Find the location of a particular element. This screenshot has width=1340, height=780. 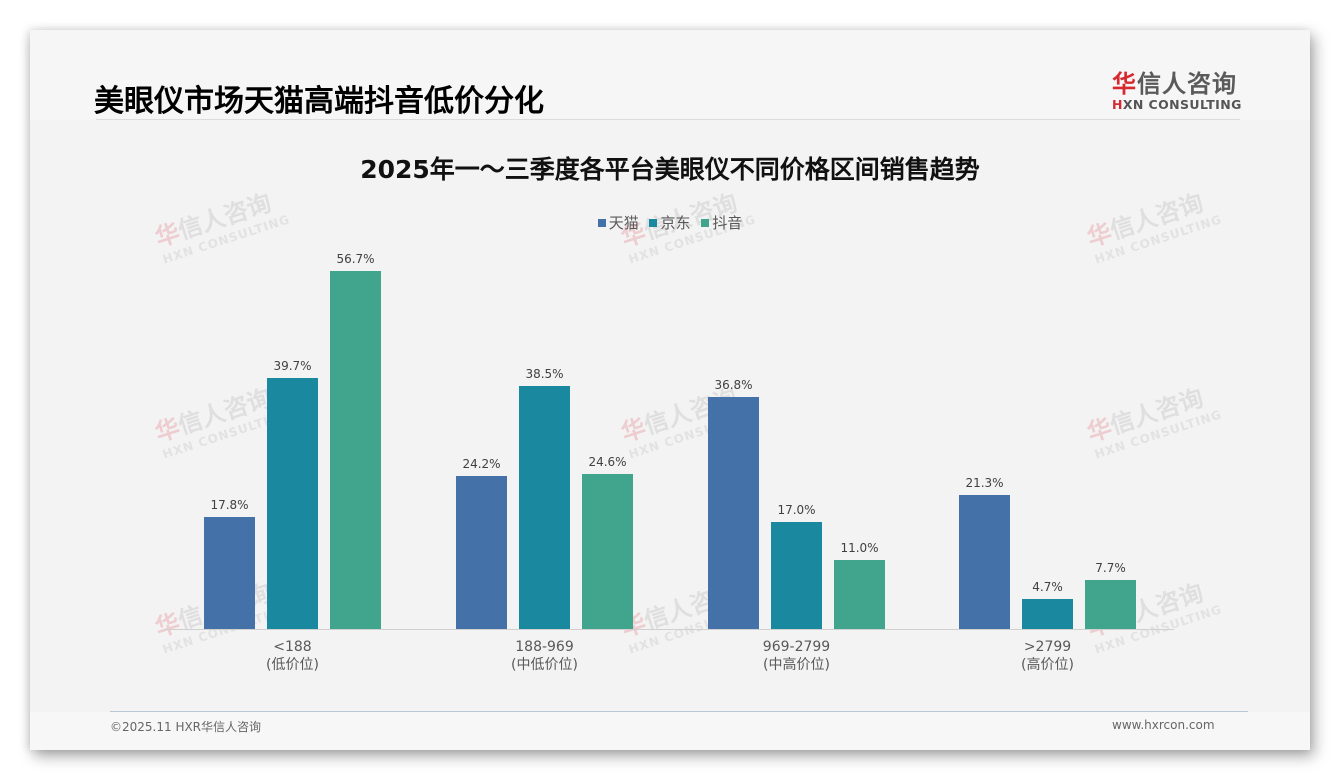

logo-cn-rest: 信人咨询 is located at coordinates (1187, 84).